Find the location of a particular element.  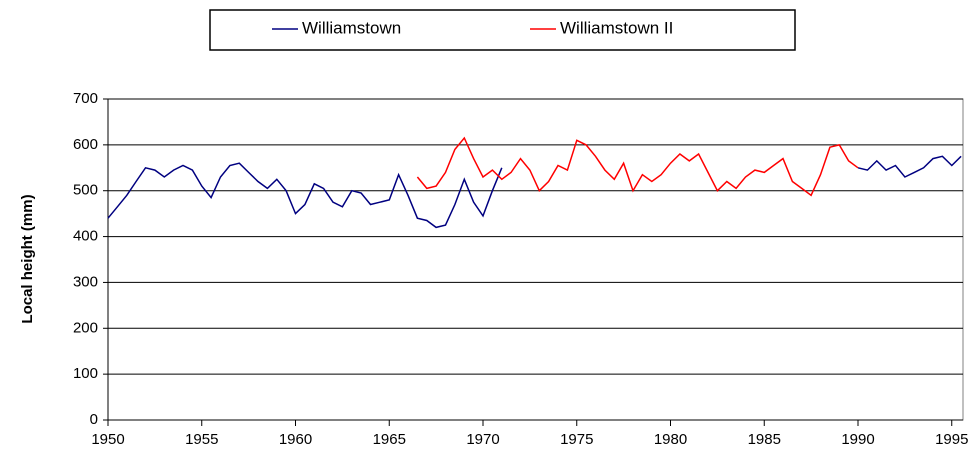

y-tick-label: 100 is located at coordinates (85, 373).